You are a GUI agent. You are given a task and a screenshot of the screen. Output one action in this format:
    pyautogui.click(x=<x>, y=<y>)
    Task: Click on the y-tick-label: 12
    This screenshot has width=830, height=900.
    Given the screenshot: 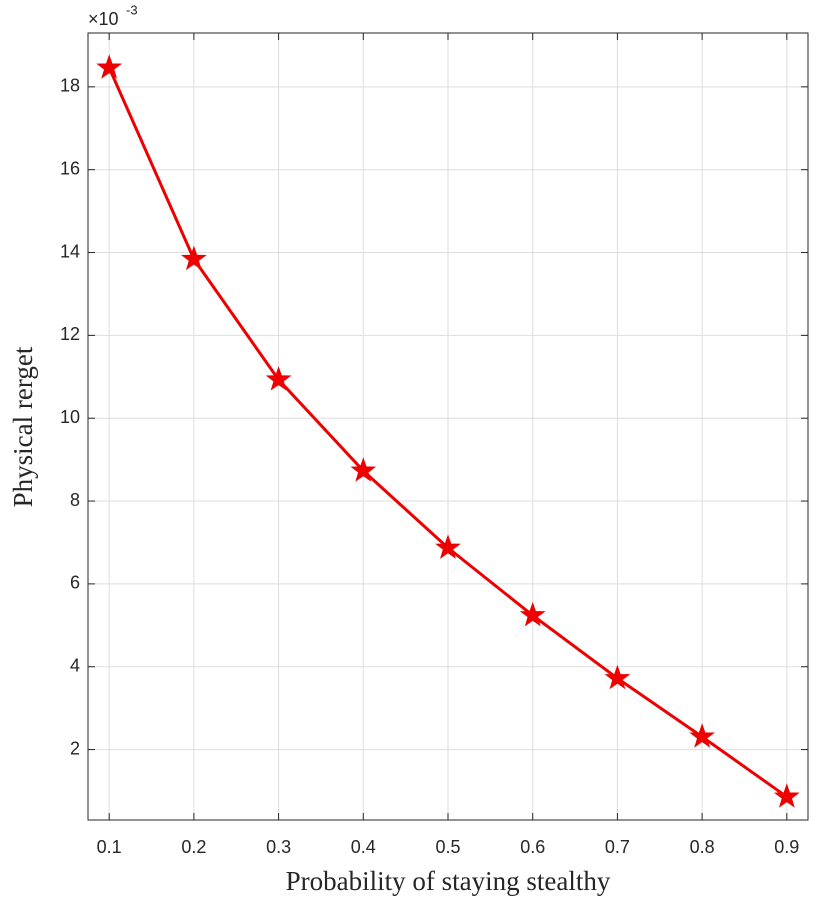 What is the action you would take?
    pyautogui.click(x=70, y=334)
    